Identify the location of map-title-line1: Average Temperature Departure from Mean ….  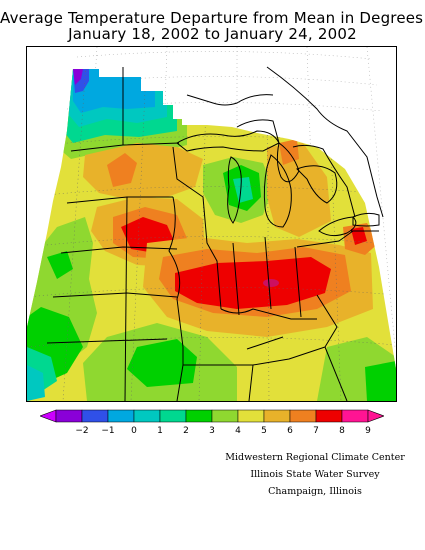
(212, 18).